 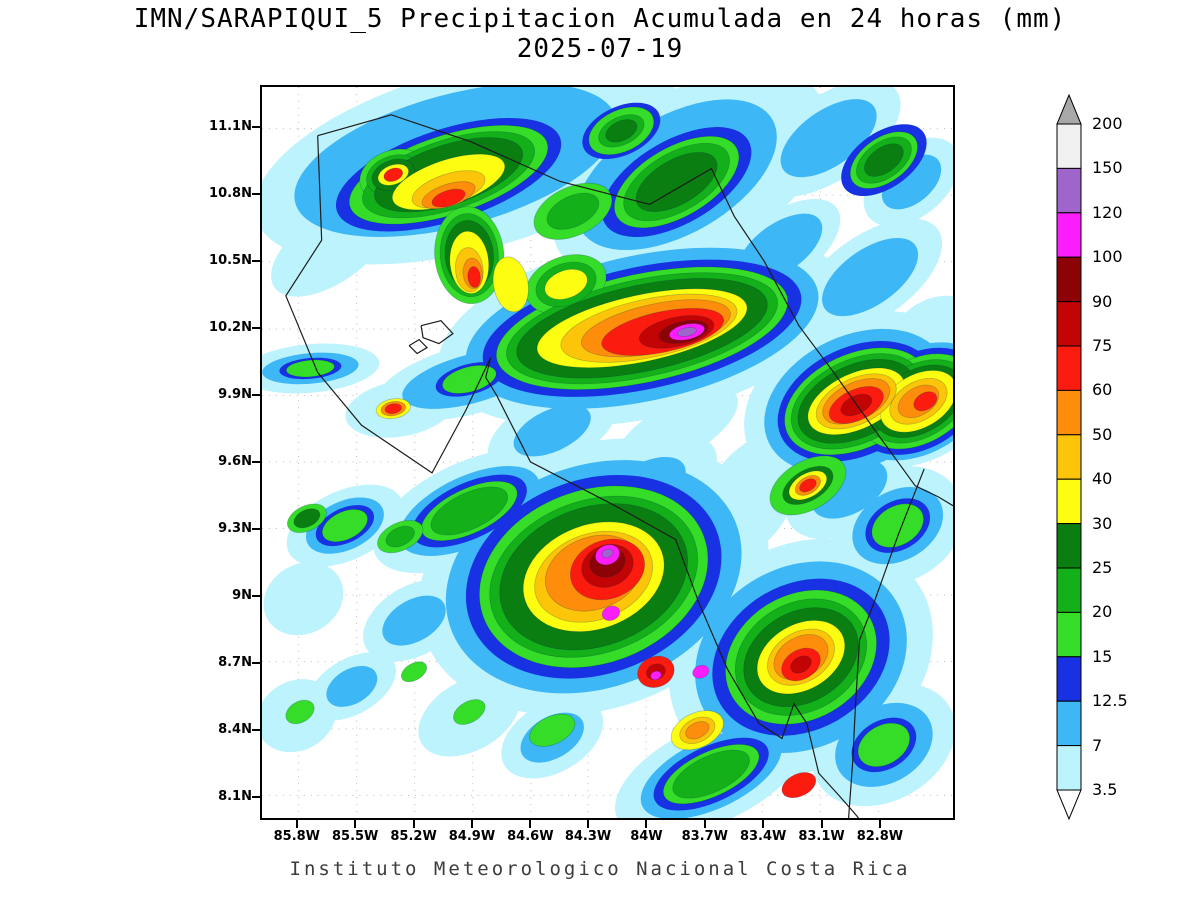 What do you see at coordinates (230, 328) in the screenshot?
I see `y-axis-label: 10.2N` at bounding box center [230, 328].